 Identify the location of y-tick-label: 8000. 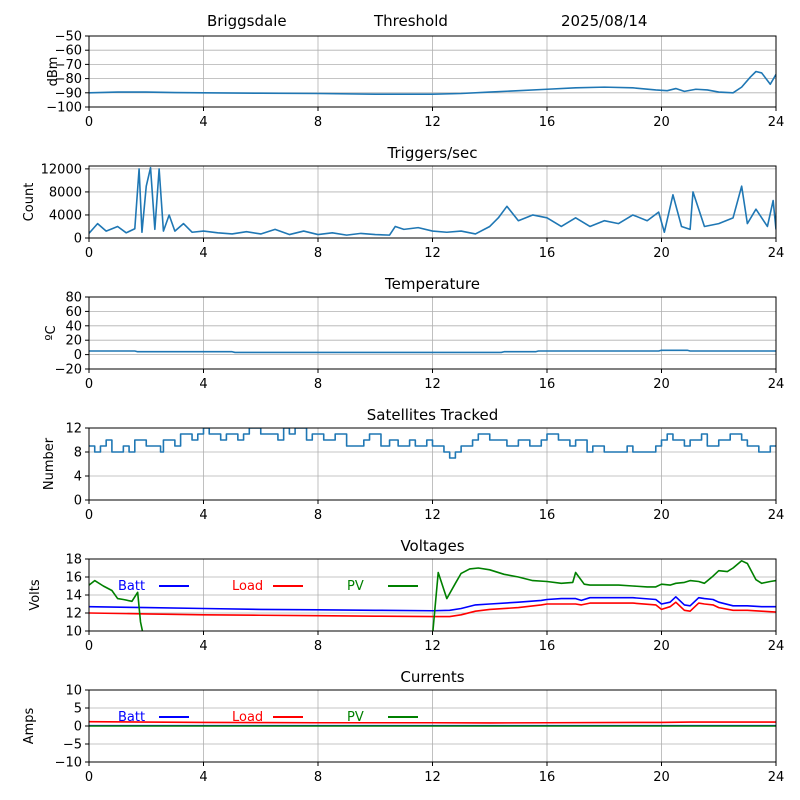
(65, 192).